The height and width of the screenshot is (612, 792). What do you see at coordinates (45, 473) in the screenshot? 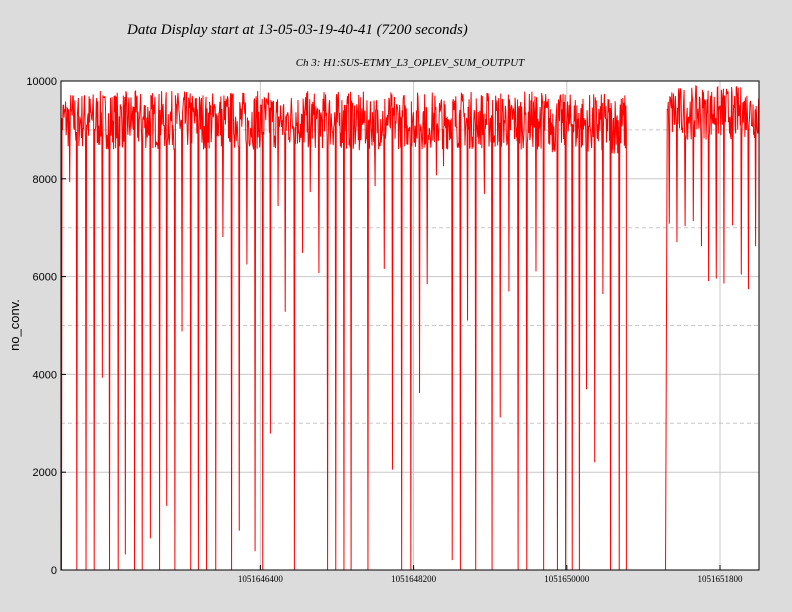
I see `y-tick-label: 2000` at bounding box center [45, 473].